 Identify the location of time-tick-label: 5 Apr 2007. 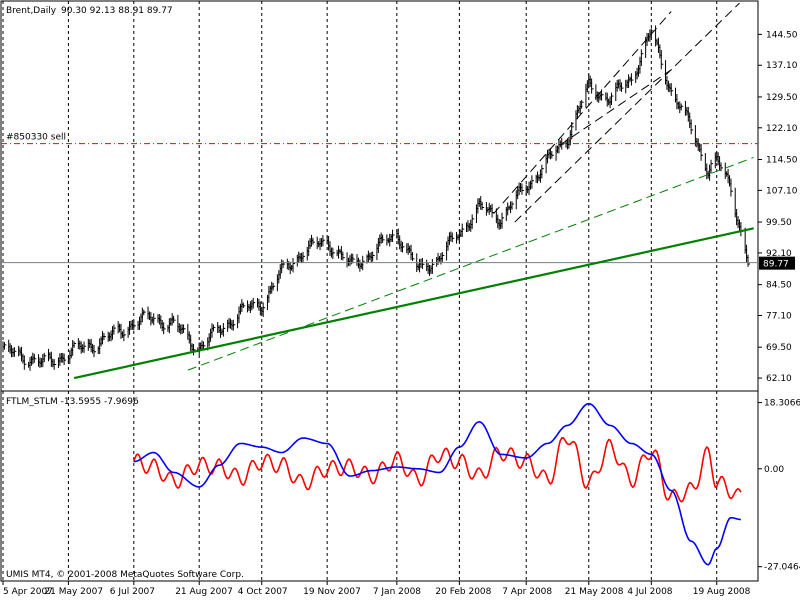
(28, 592).